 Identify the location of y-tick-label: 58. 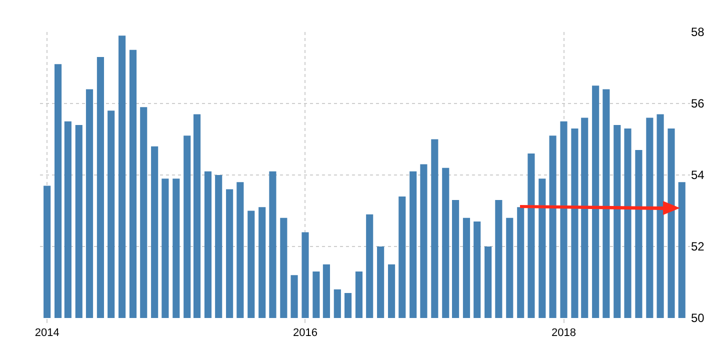
(698, 32).